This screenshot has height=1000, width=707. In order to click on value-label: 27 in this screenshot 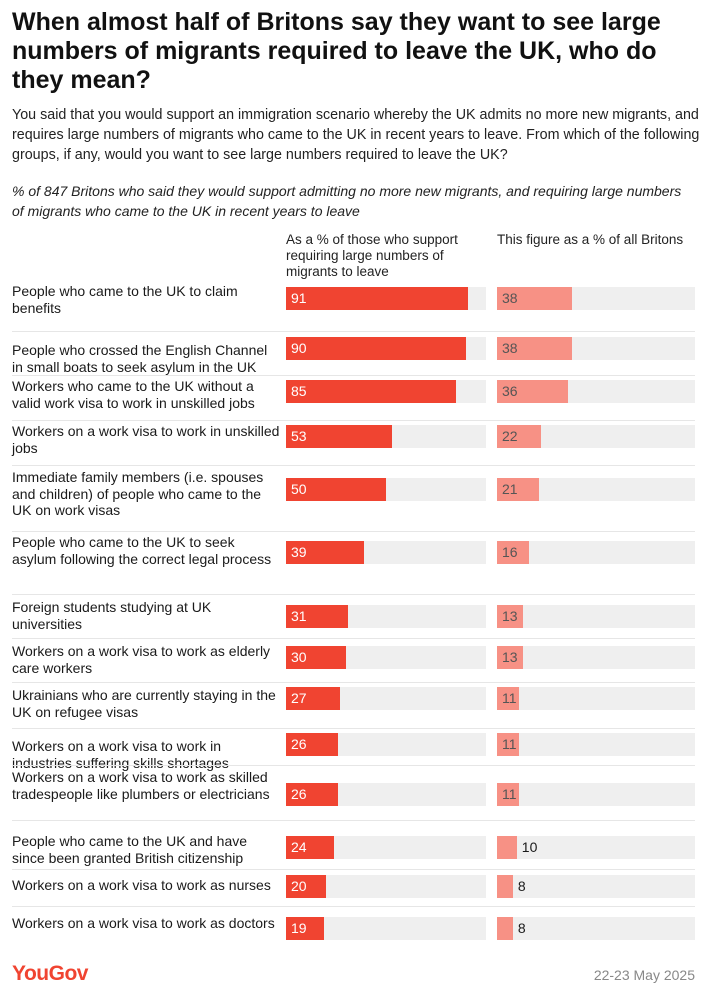, I will do `click(299, 698)`.